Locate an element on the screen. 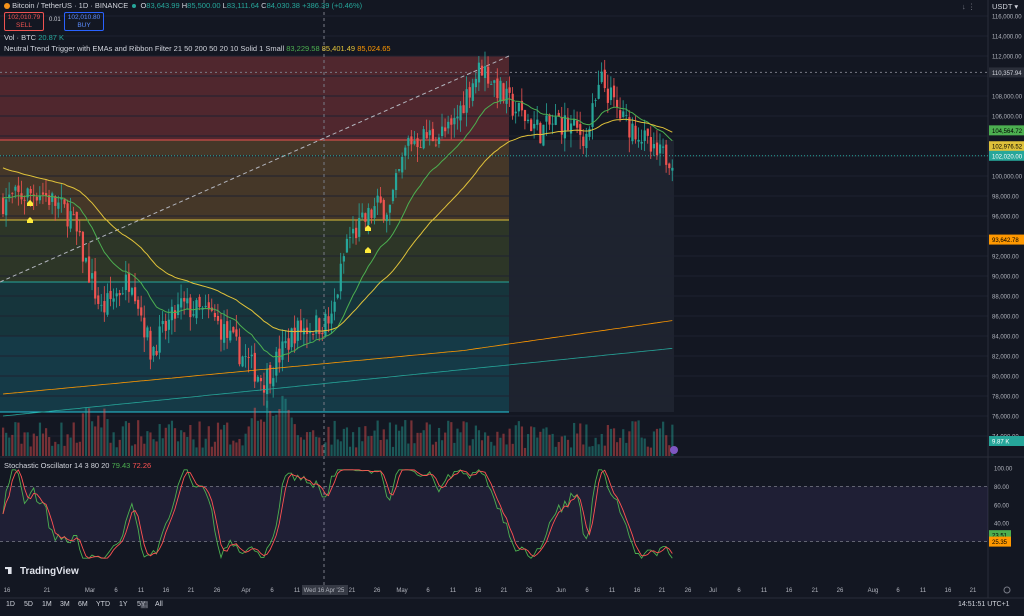 The width and height of the screenshot is (1024, 616). timeframe-1y: 1Y is located at coordinates (123, 604).